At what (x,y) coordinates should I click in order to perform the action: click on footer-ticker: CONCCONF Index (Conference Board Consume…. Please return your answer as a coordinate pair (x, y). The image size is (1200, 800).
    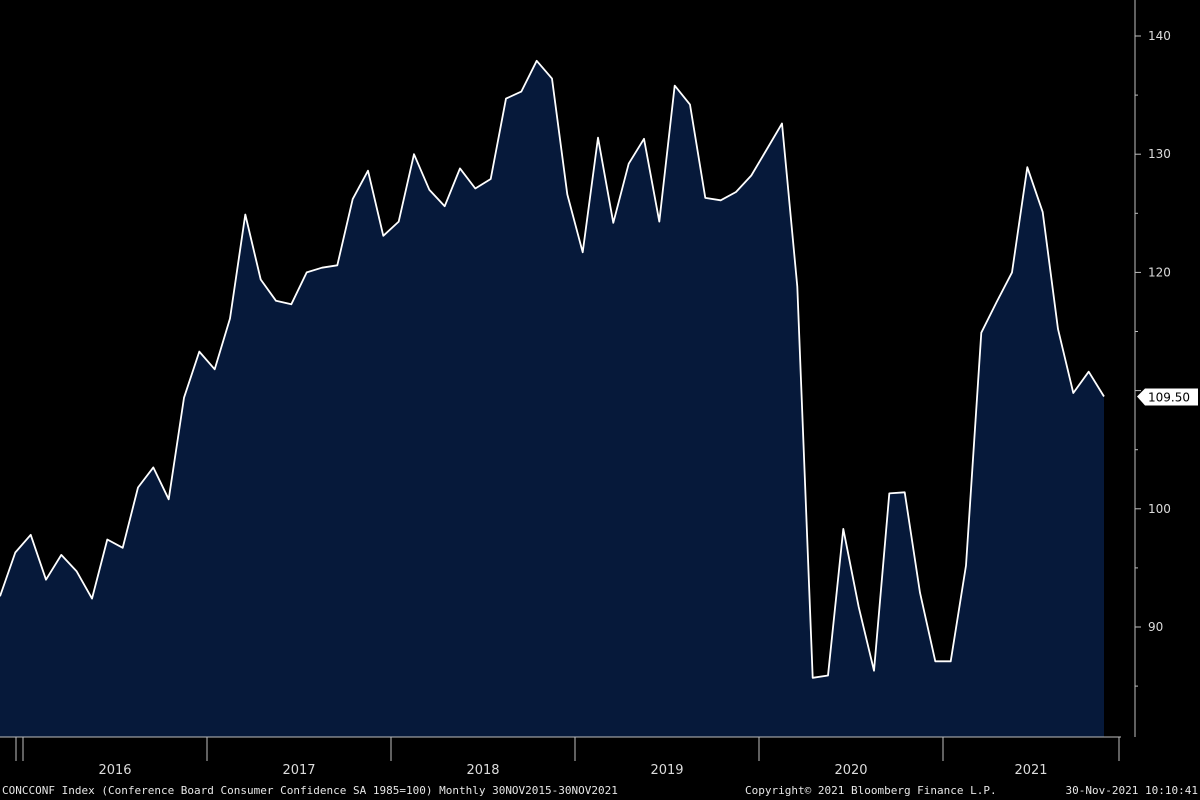
    Looking at the image, I should click on (310, 790).